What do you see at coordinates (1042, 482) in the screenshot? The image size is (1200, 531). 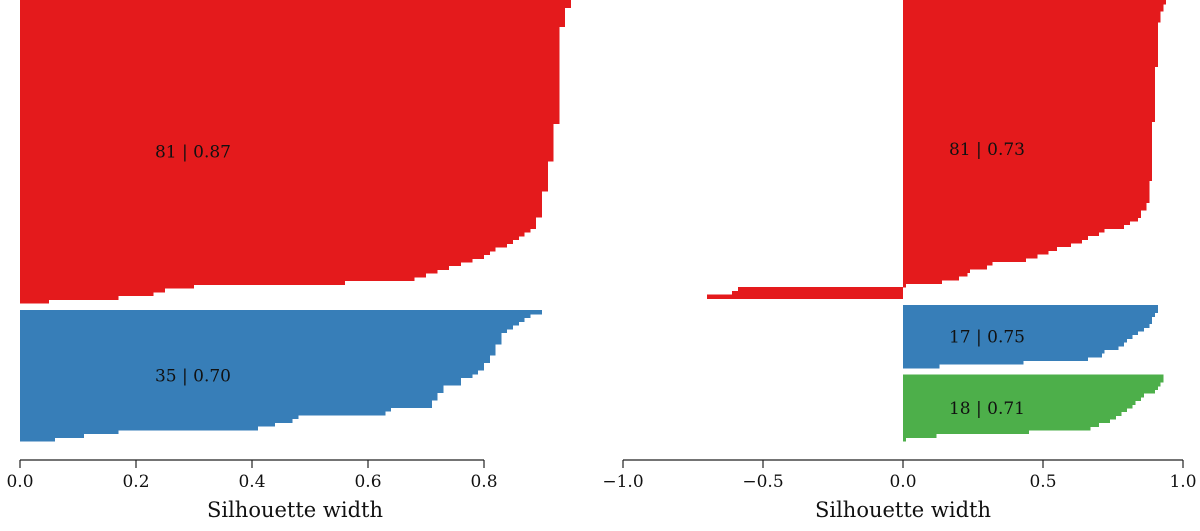 I see `x-tick-label: 0.5` at bounding box center [1042, 482].